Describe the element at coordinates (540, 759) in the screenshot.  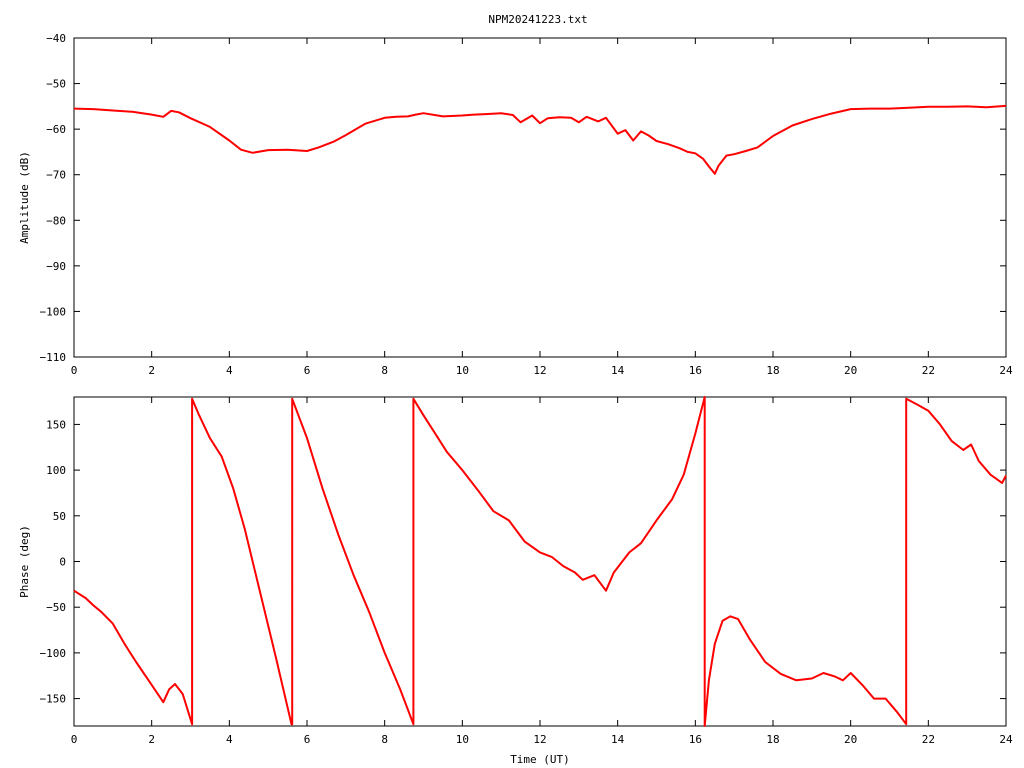
I see `x-axis-label: Time (UT)` at that location.